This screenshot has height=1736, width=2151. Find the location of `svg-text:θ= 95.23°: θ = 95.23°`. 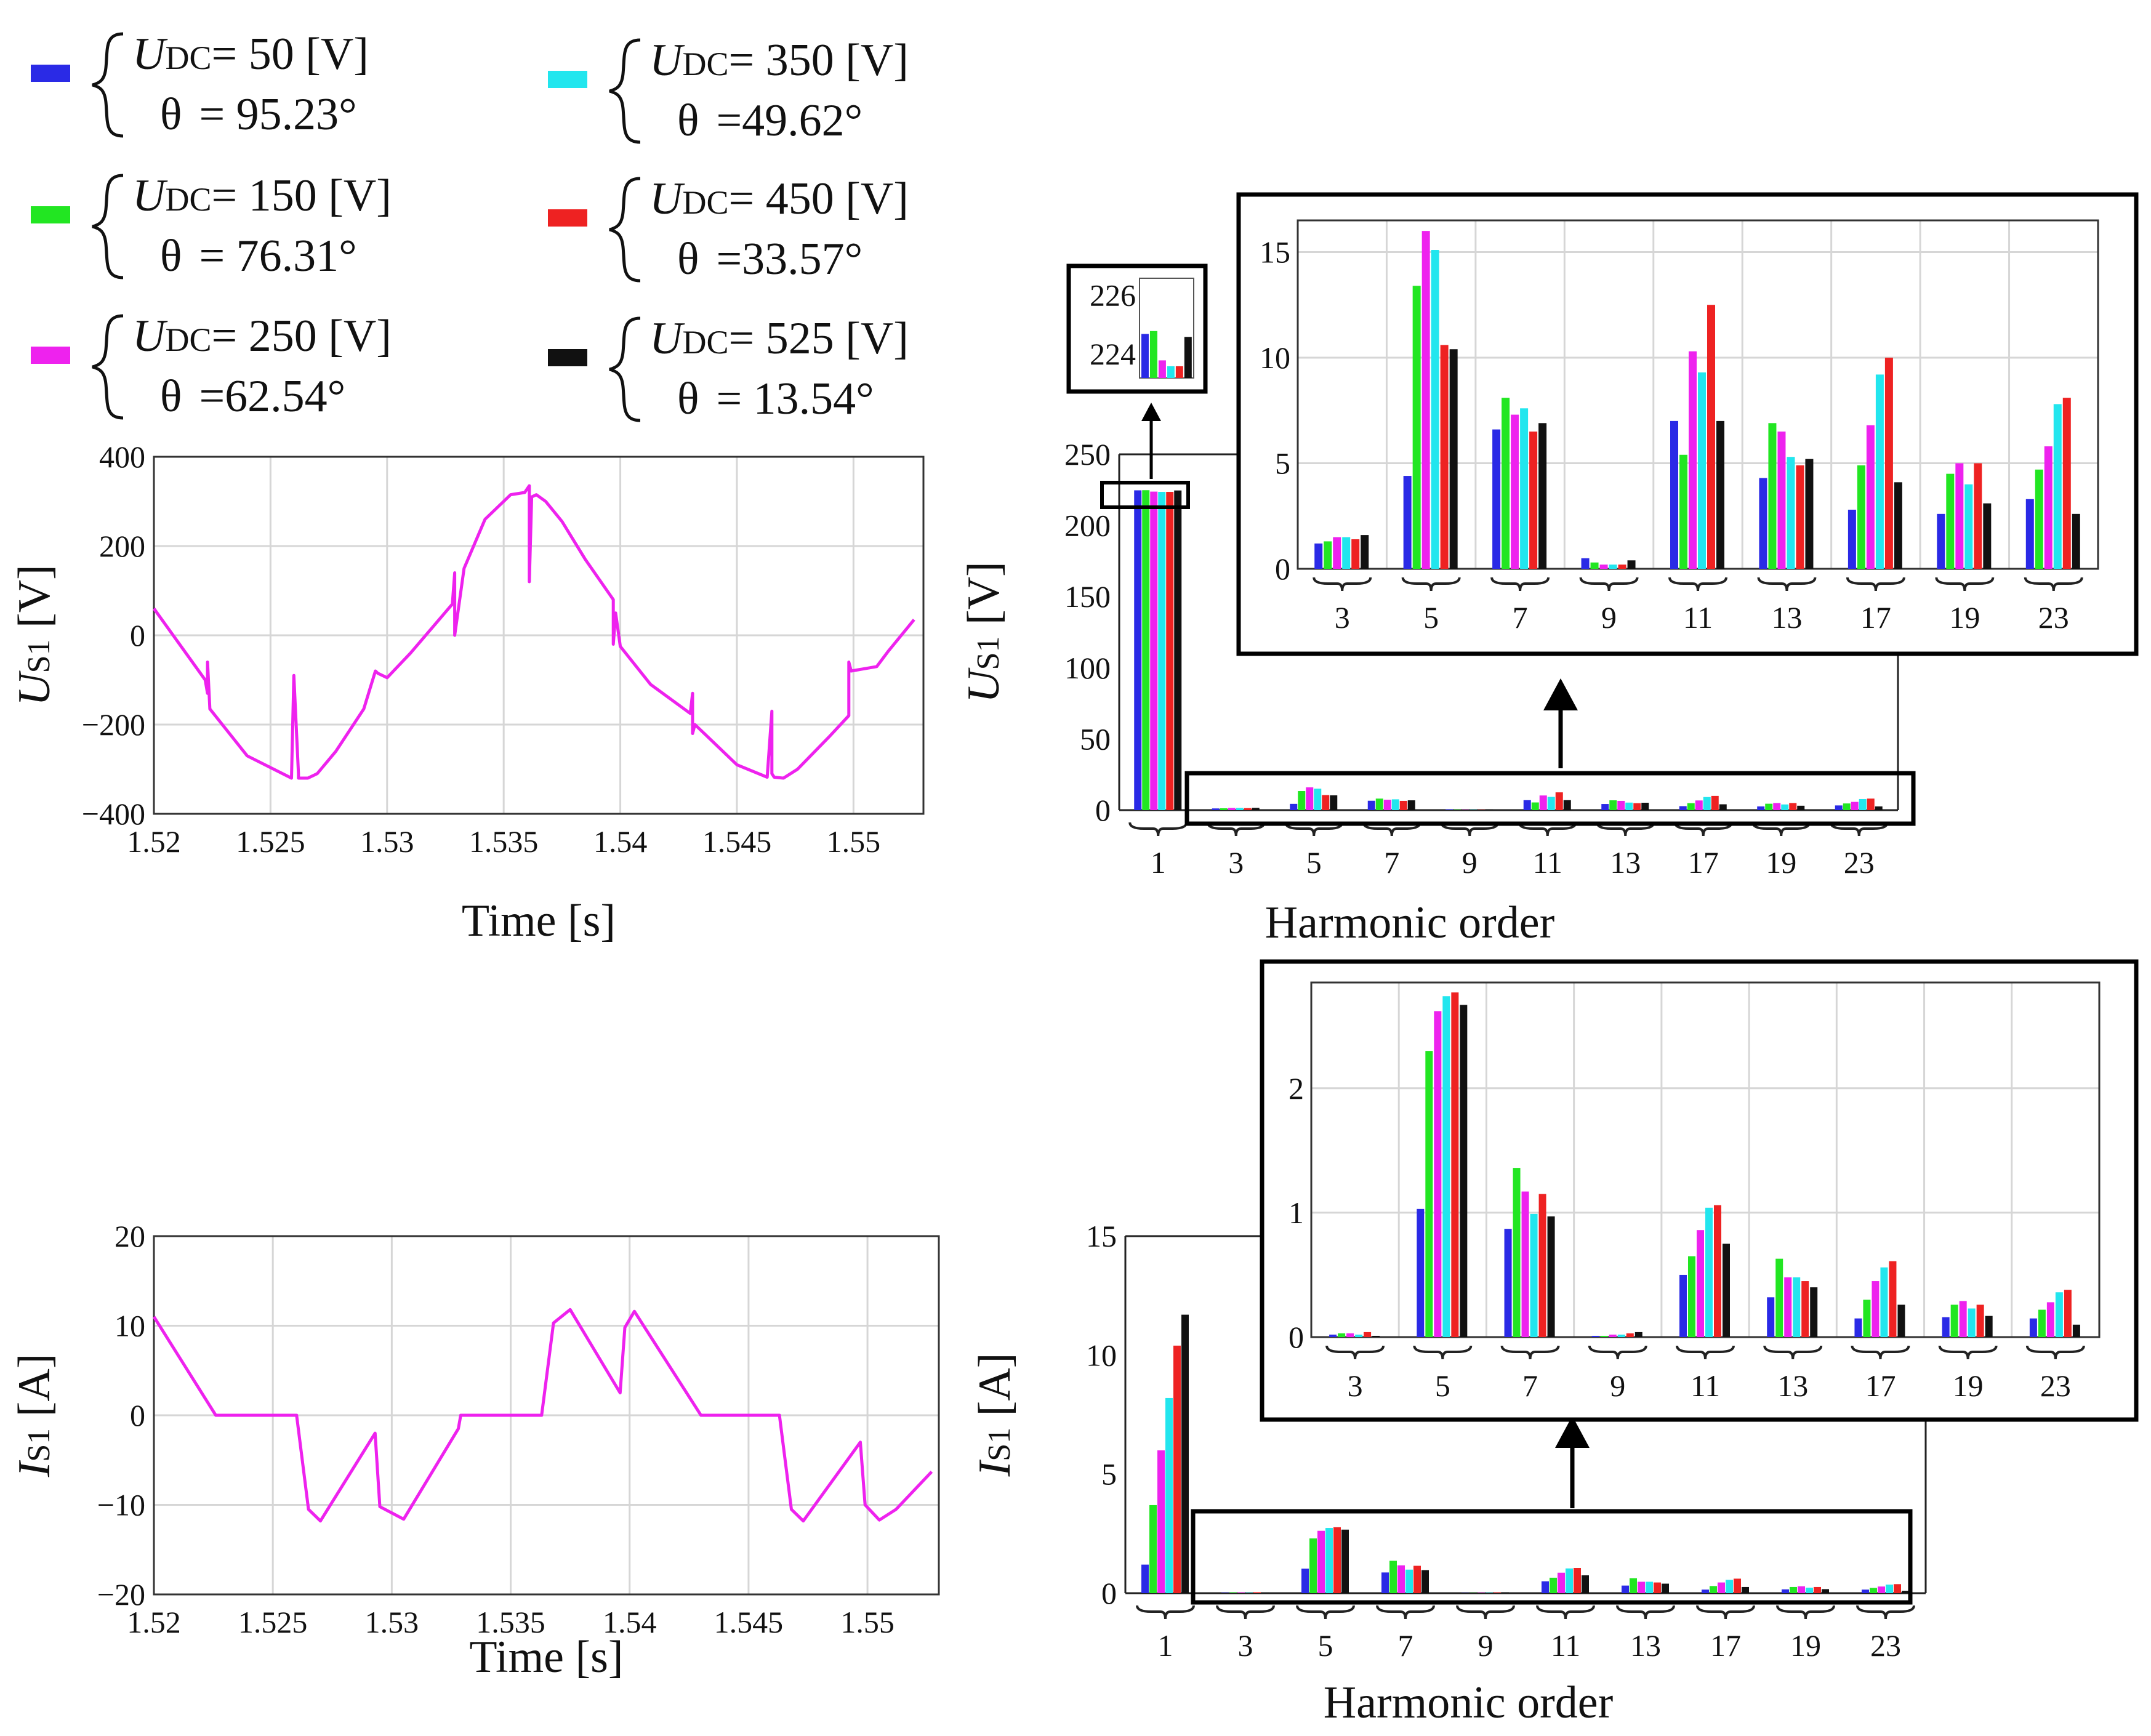

svg-text:θ= 95.23°: θ = 95.23° is located at coordinates (258, 114).